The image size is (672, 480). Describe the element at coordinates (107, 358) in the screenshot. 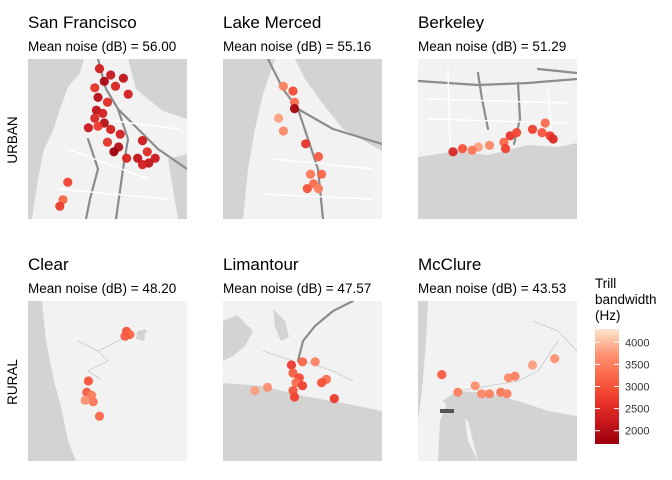

I see `panel-clear: Clear Mean noise (dB) = 48.20` at that location.